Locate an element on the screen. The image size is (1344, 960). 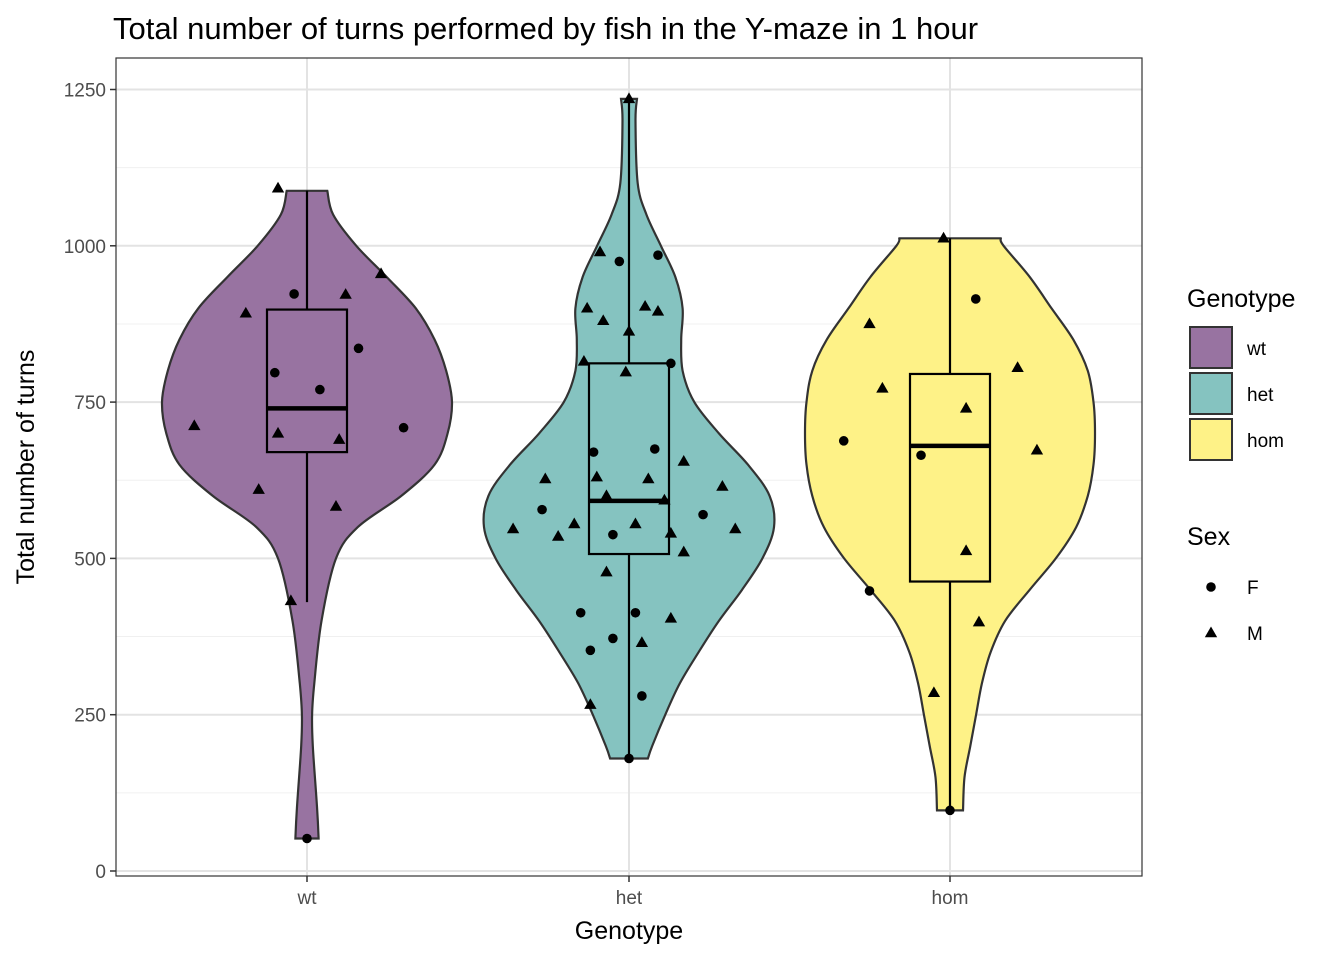
legend-label-M: M is located at coordinates (1255, 634).